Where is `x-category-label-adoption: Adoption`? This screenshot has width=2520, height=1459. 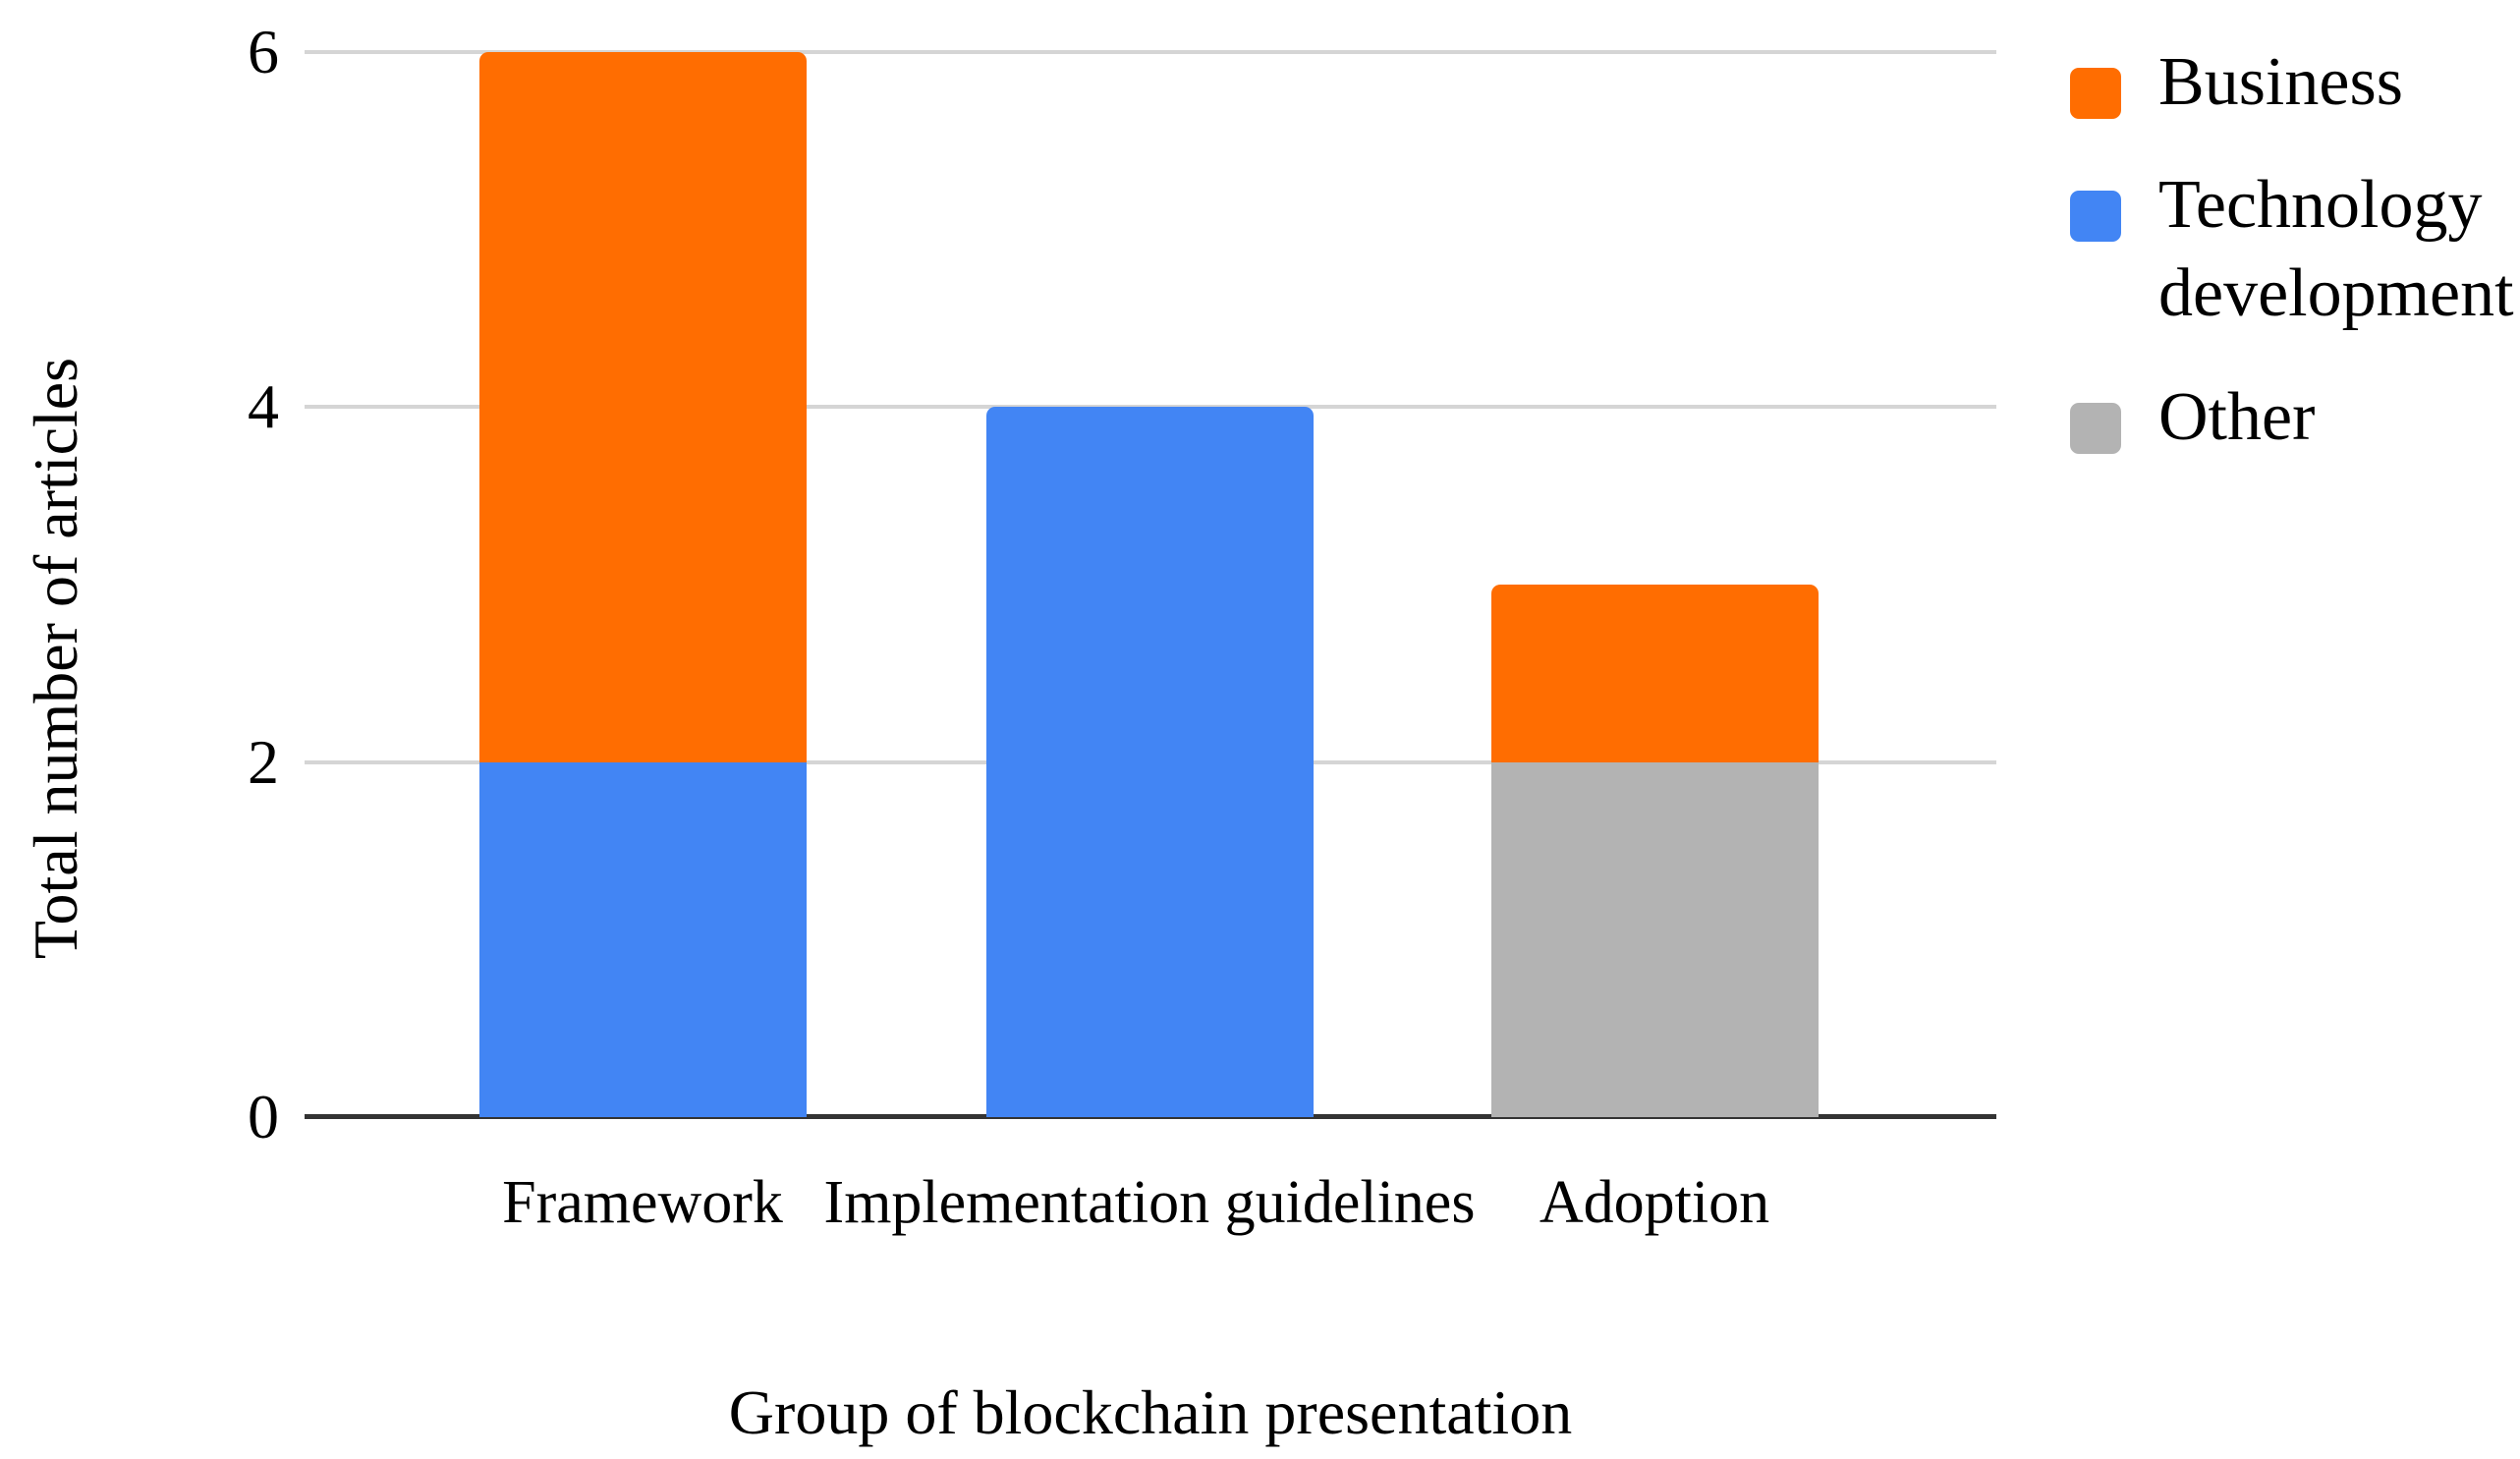
x-category-label-adoption: Adoption is located at coordinates (1654, 1202).